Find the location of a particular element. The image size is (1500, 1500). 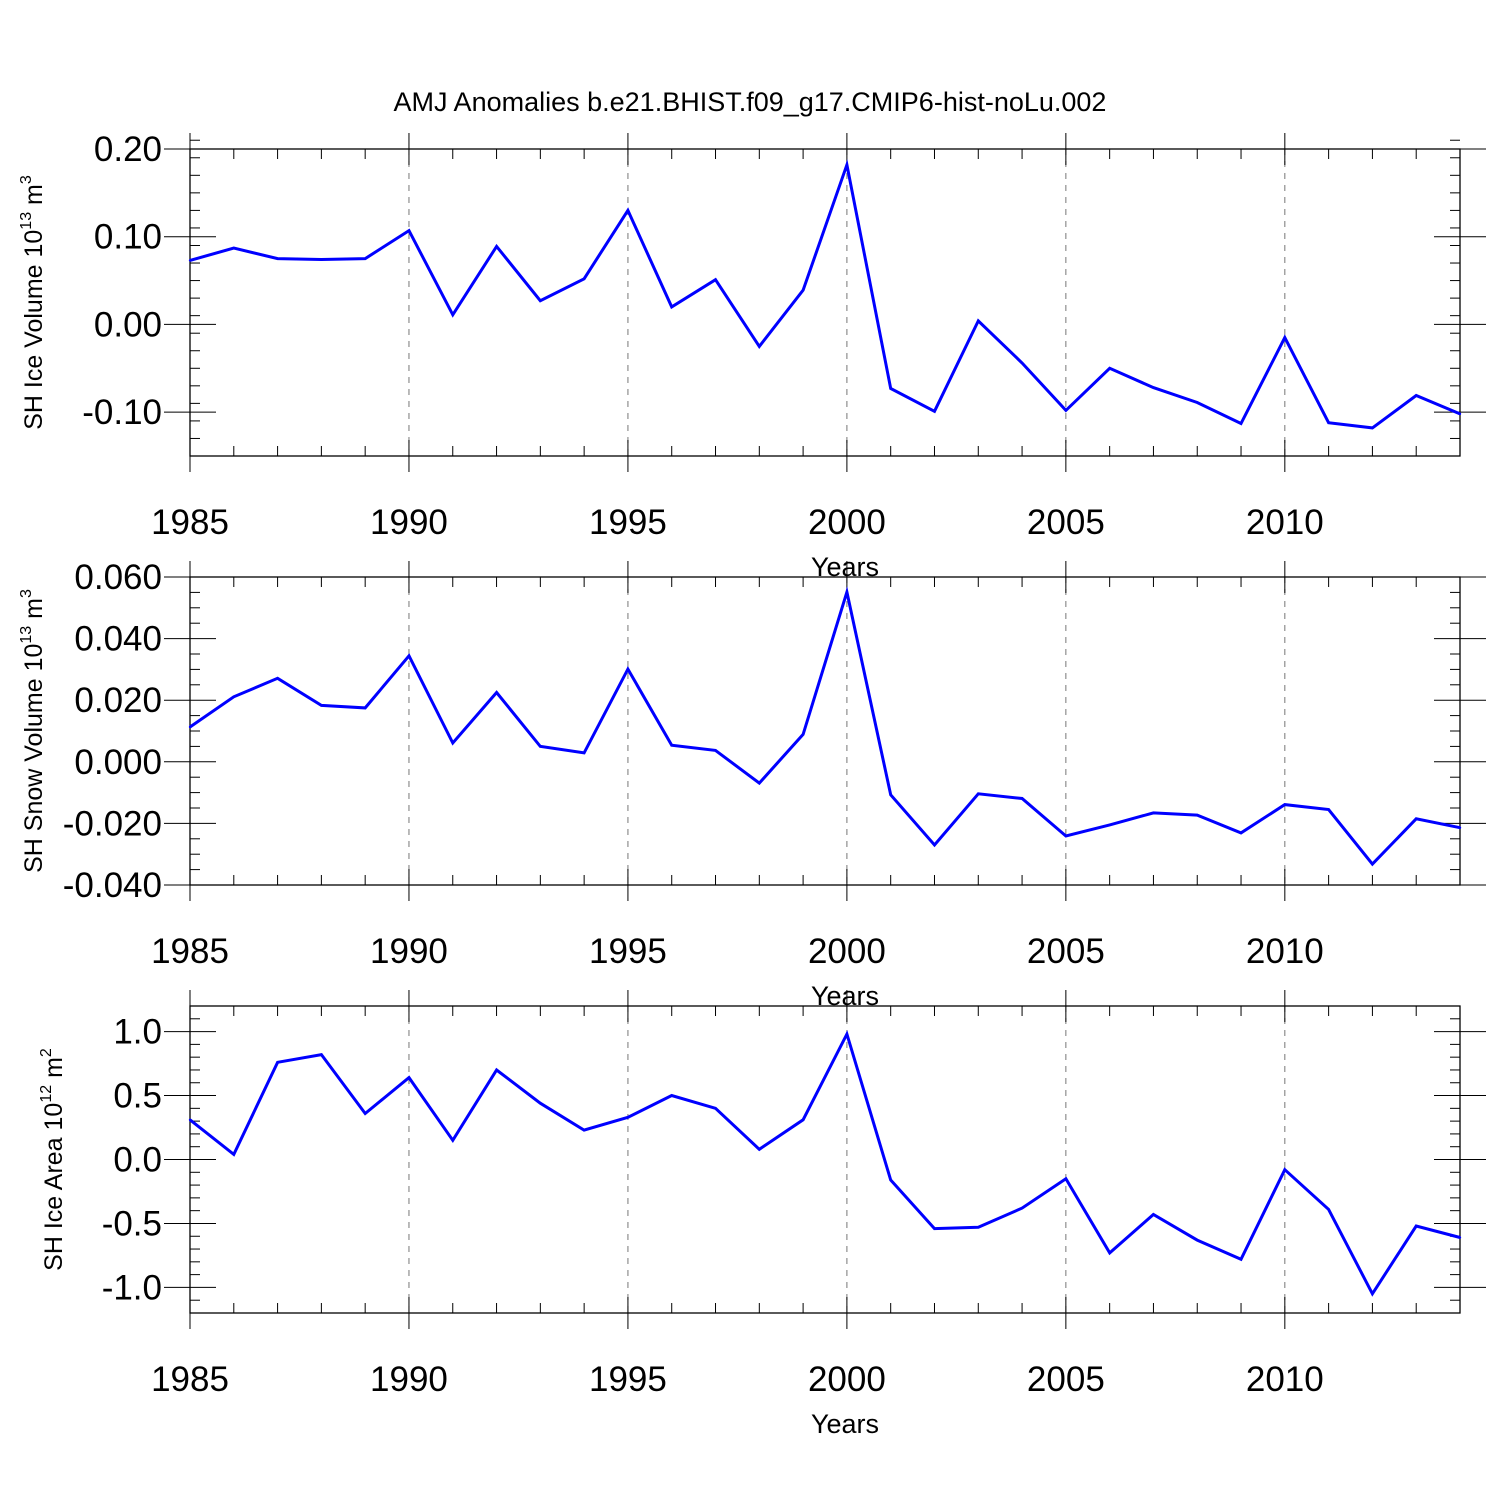

y-tick-label: -0.5 is located at coordinates (132, 1223).